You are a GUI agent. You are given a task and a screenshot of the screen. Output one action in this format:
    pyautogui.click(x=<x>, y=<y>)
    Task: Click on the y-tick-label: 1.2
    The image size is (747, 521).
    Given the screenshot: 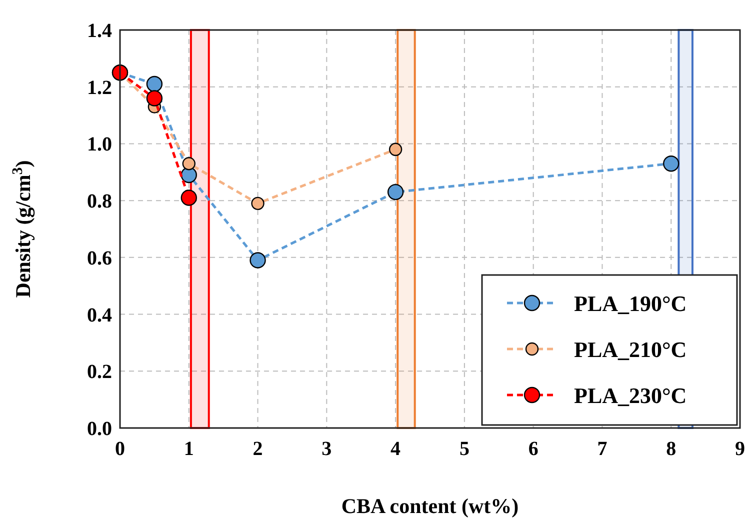 What is the action you would take?
    pyautogui.click(x=99, y=87)
    